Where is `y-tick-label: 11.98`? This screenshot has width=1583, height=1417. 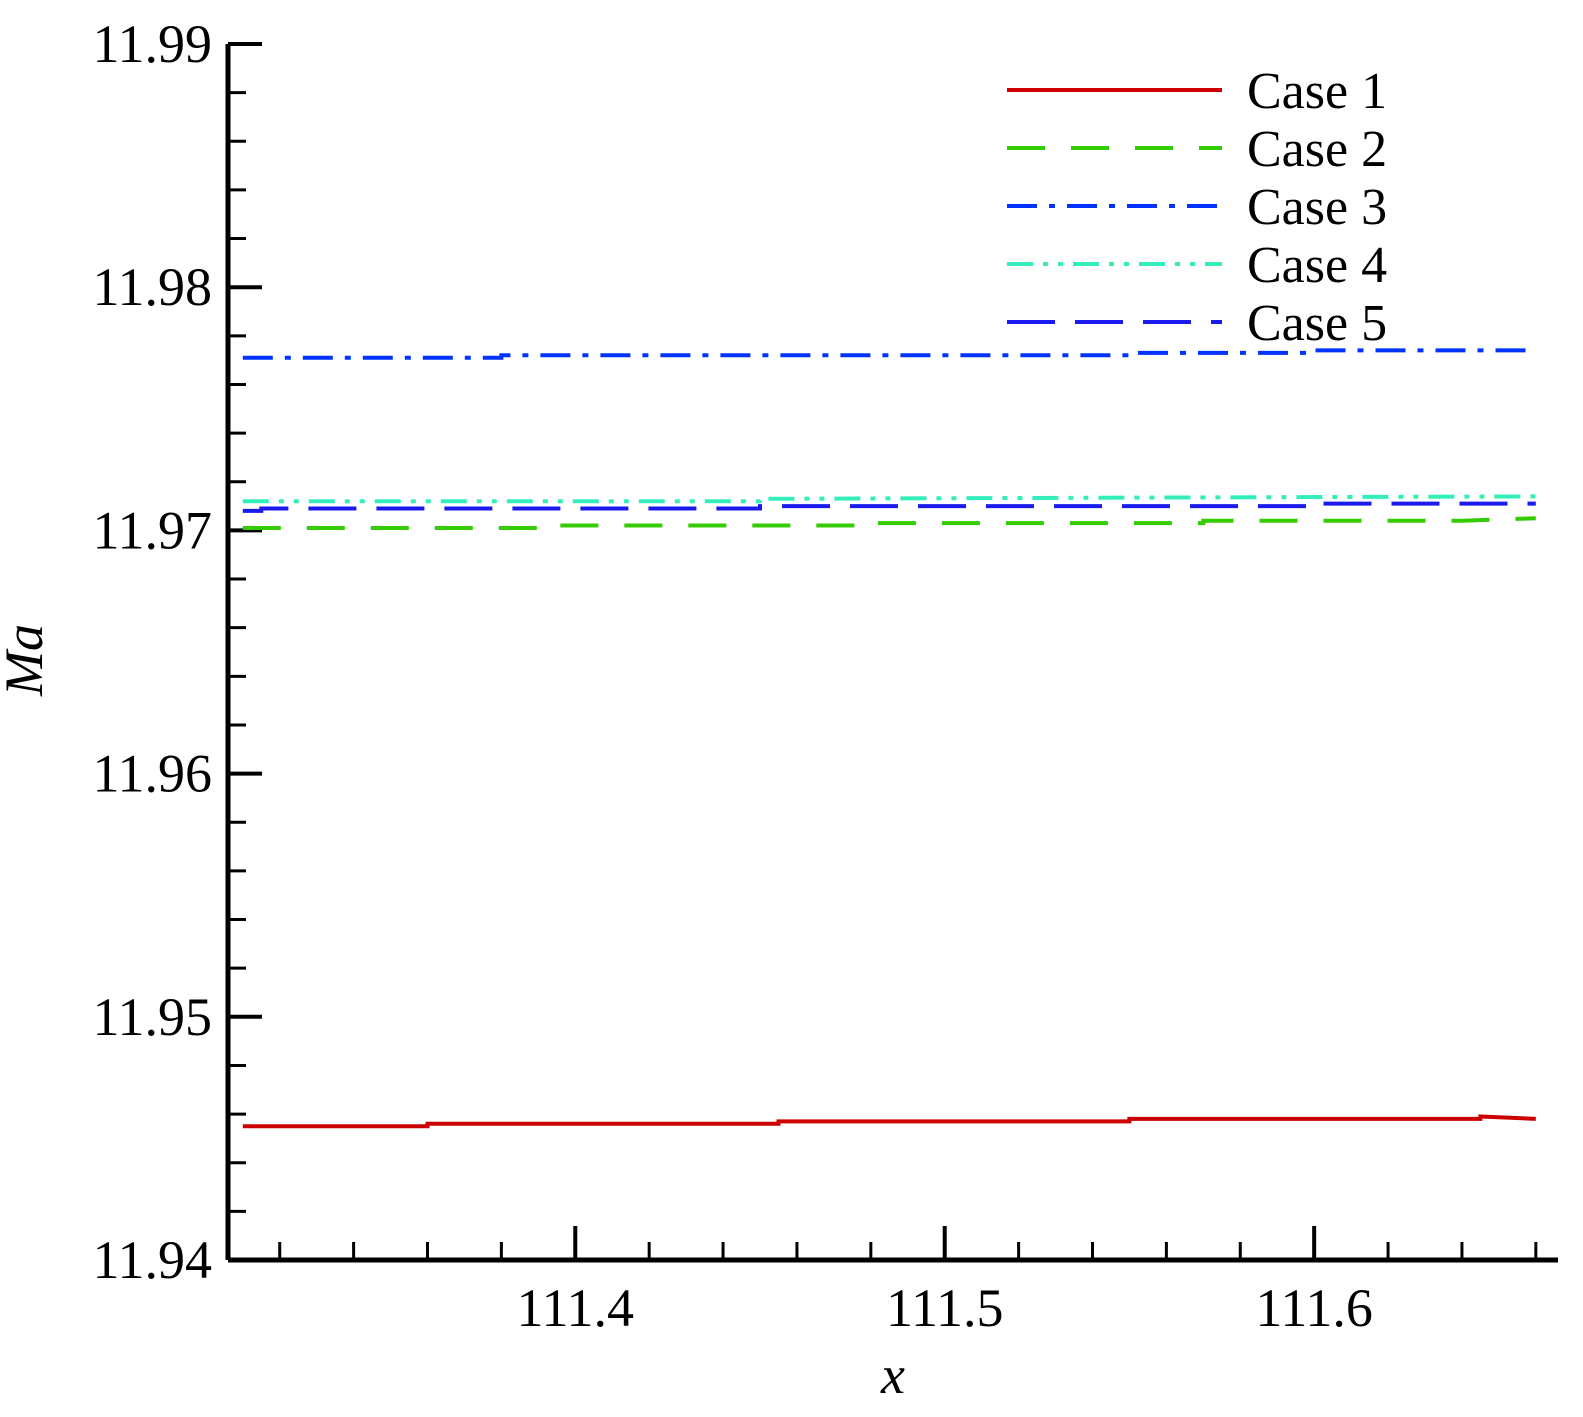
y-tick-label: 11.98 is located at coordinates (153, 287).